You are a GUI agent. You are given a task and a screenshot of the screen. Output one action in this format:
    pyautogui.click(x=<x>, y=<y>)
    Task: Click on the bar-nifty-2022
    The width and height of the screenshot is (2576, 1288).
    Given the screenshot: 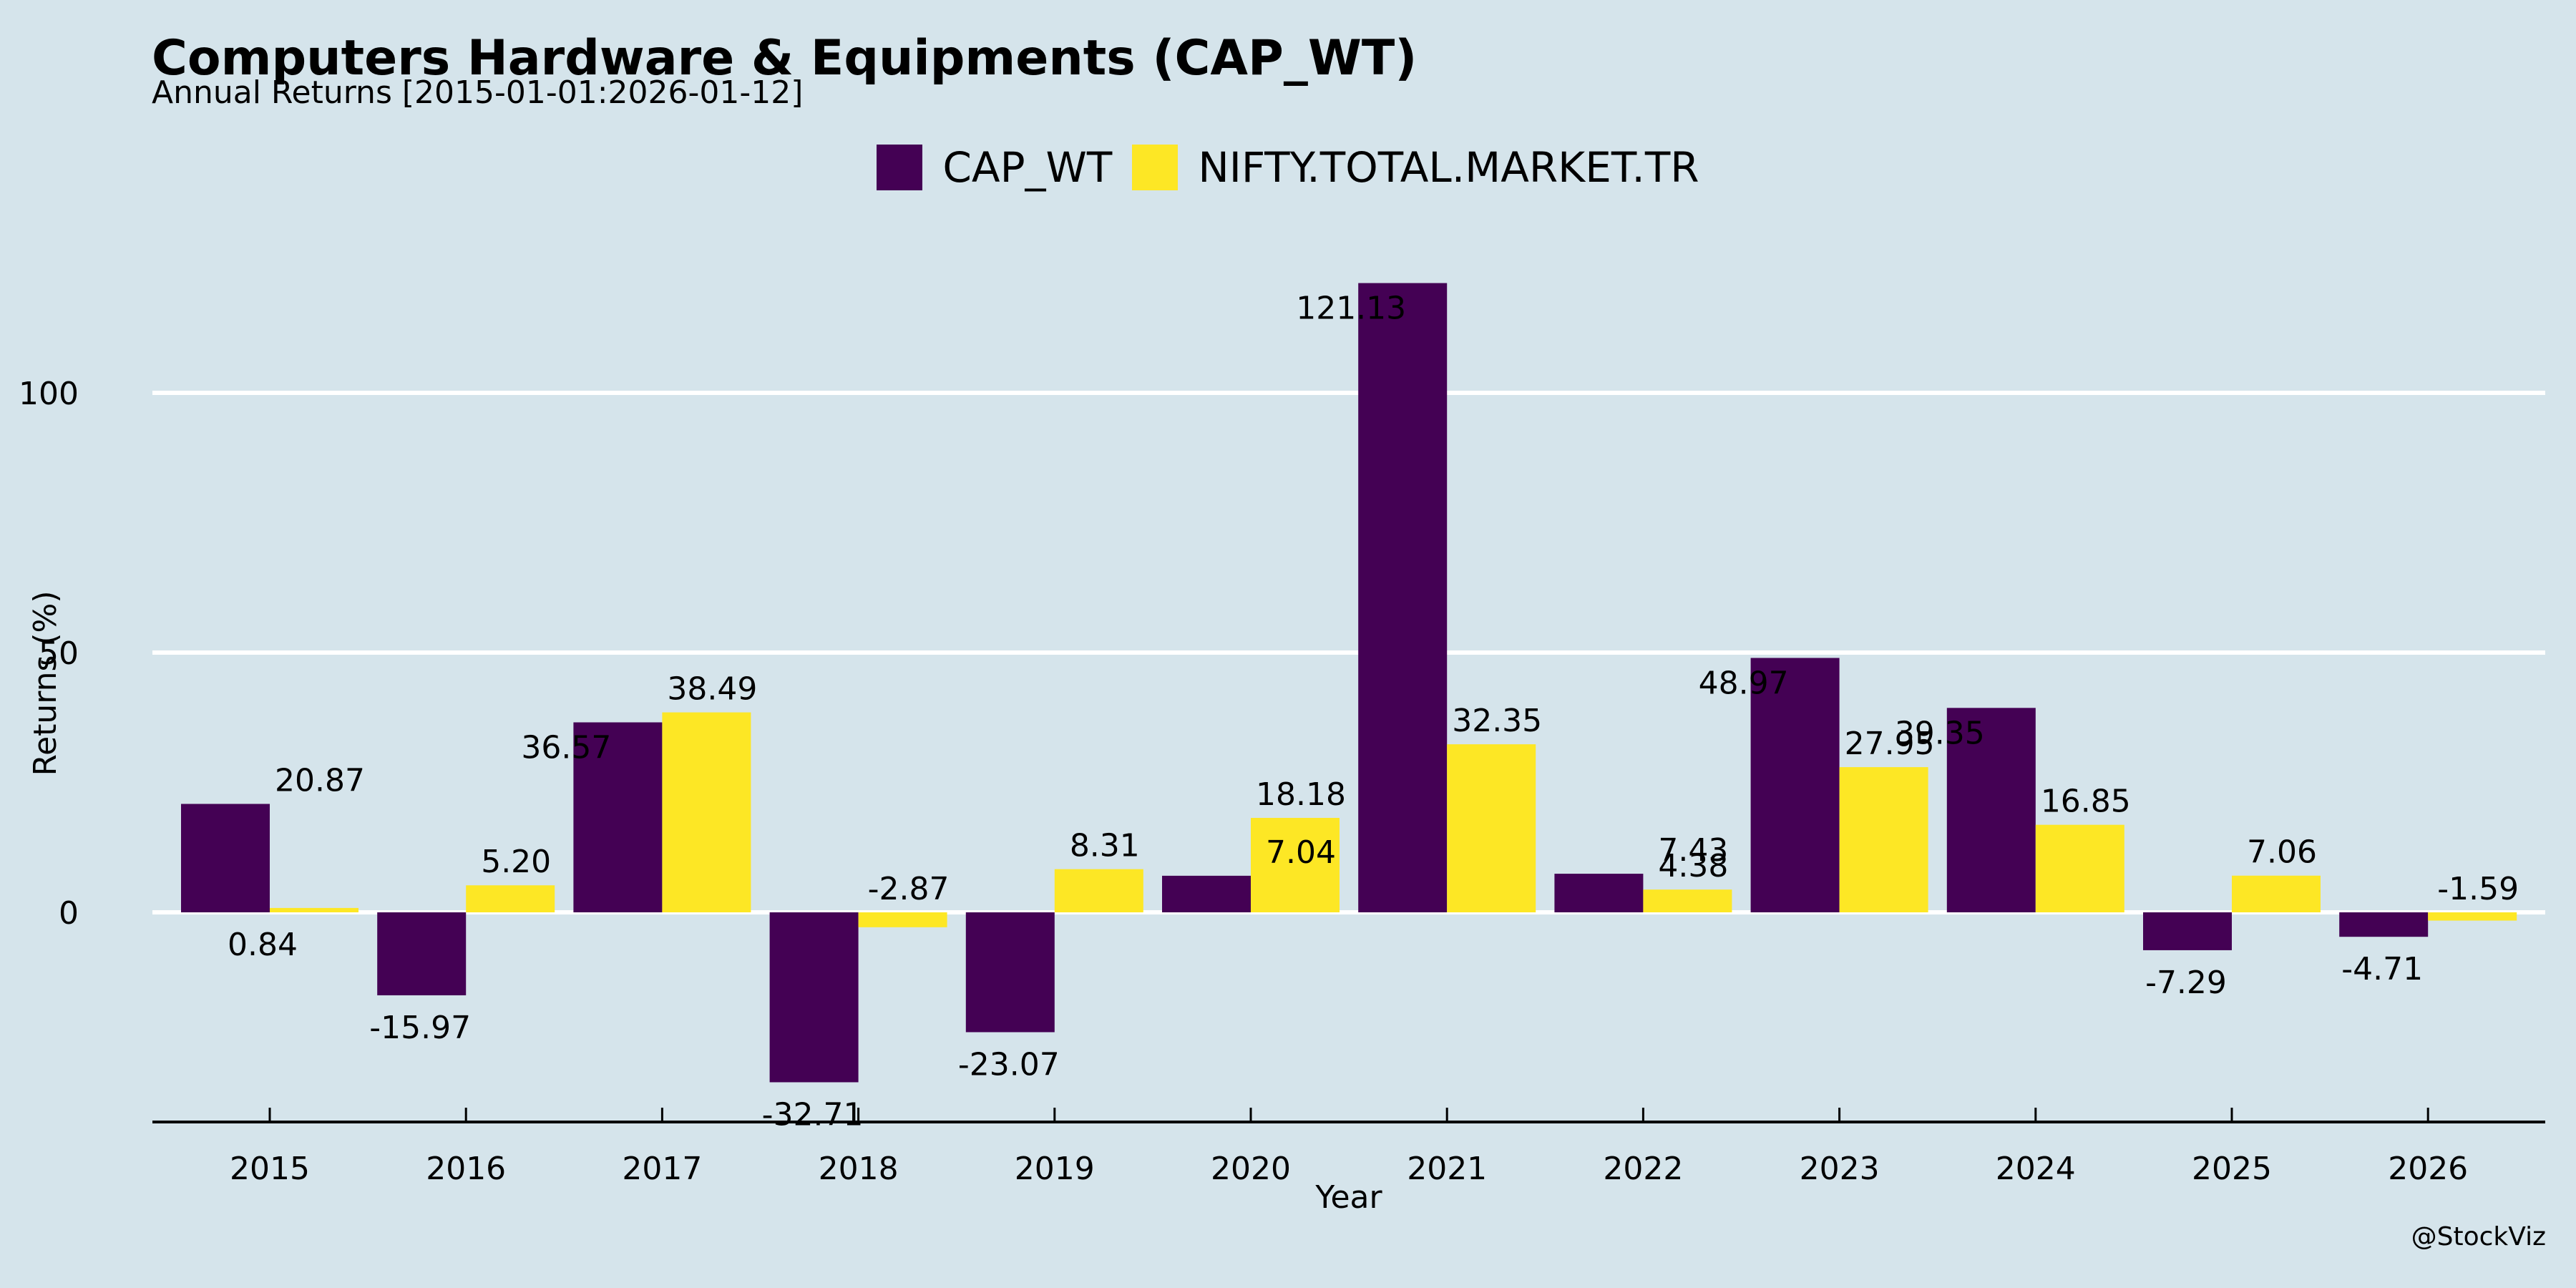 What is the action you would take?
    pyautogui.click(x=1687, y=900)
    